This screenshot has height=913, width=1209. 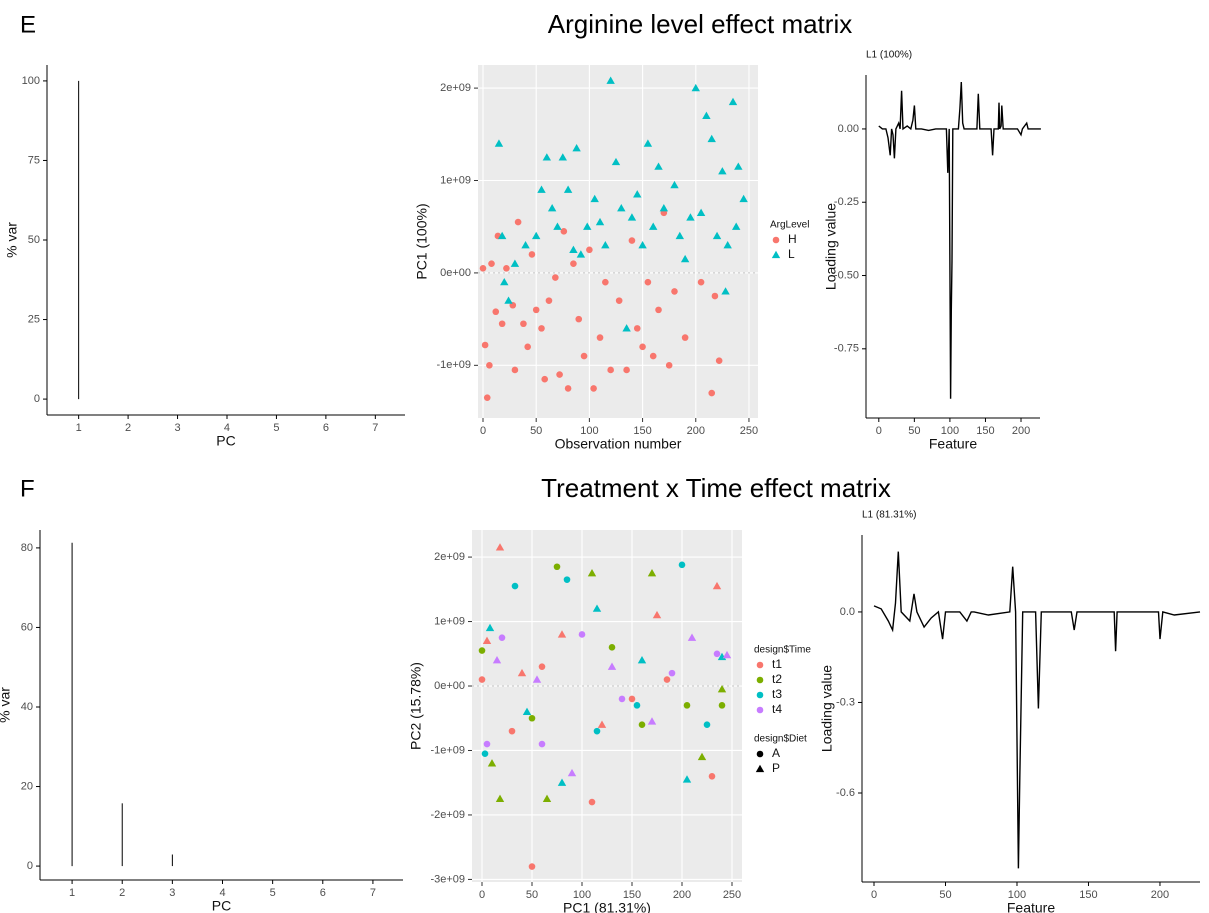 I want to click on y-tick-label: 75, so click(x=34, y=160).